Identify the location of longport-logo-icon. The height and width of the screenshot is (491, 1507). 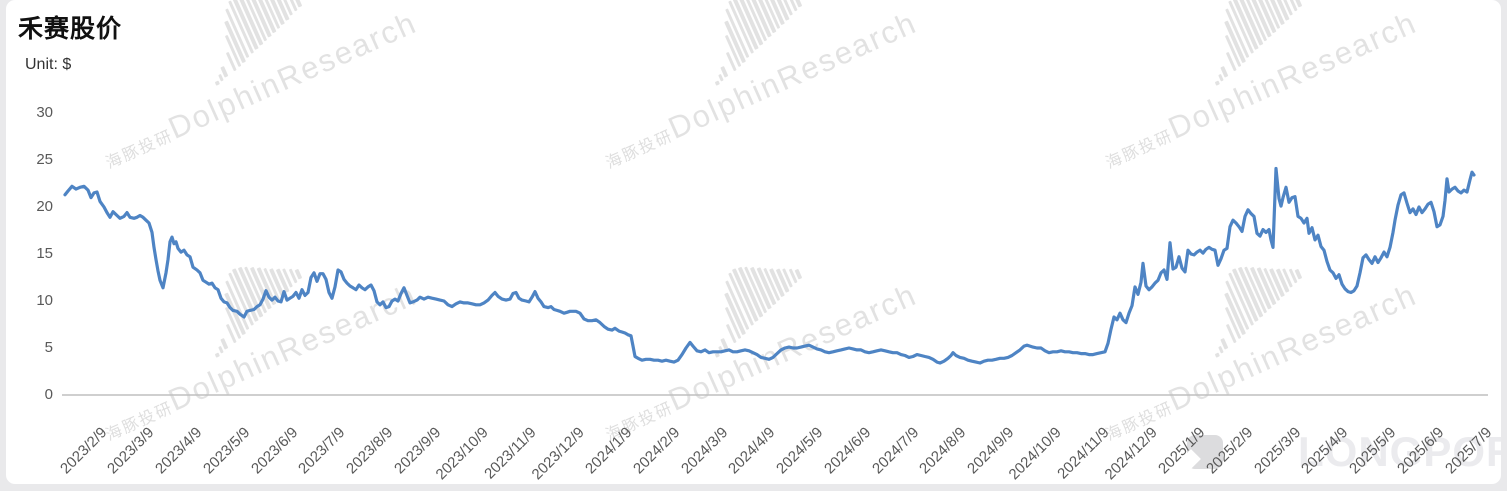
(1205, 452).